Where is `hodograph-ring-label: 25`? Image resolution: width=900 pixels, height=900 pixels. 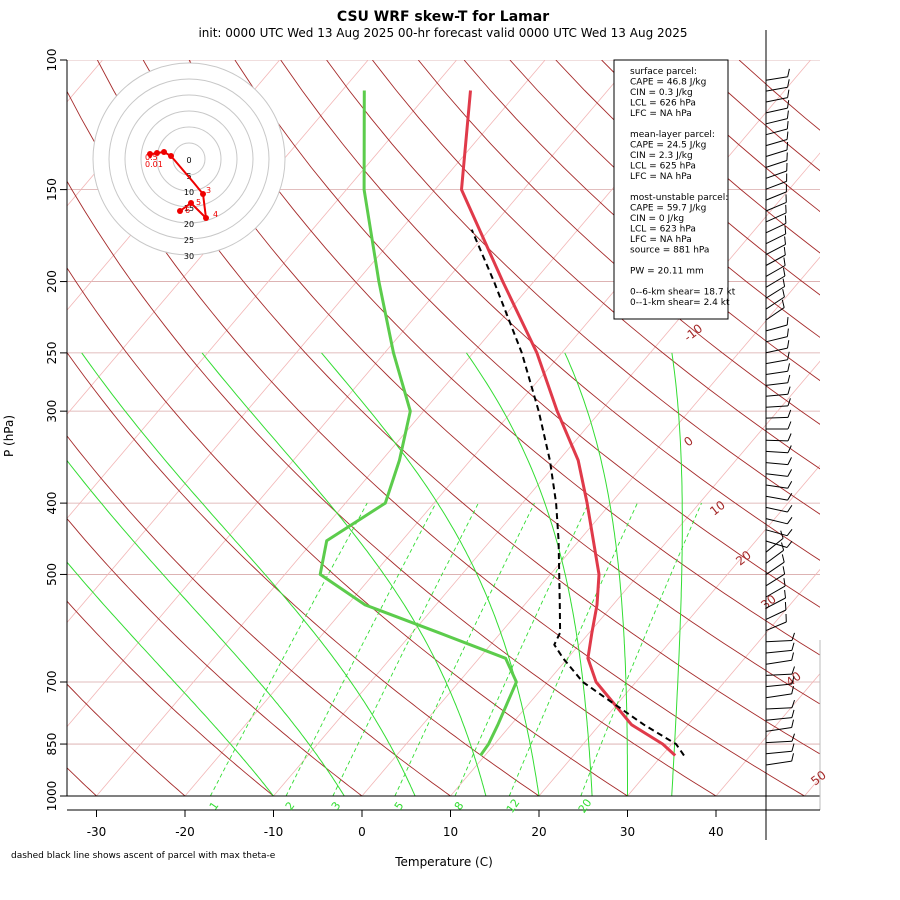
hodograph-ring-label: 25 is located at coordinates (189, 240).